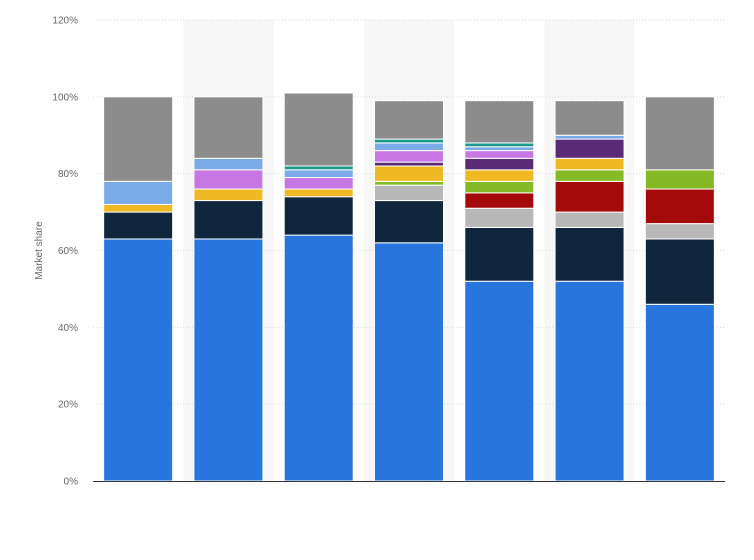 The image size is (754, 560). Describe the element at coordinates (68, 405) in the screenshot. I see `y-tick-label: 20%` at that location.